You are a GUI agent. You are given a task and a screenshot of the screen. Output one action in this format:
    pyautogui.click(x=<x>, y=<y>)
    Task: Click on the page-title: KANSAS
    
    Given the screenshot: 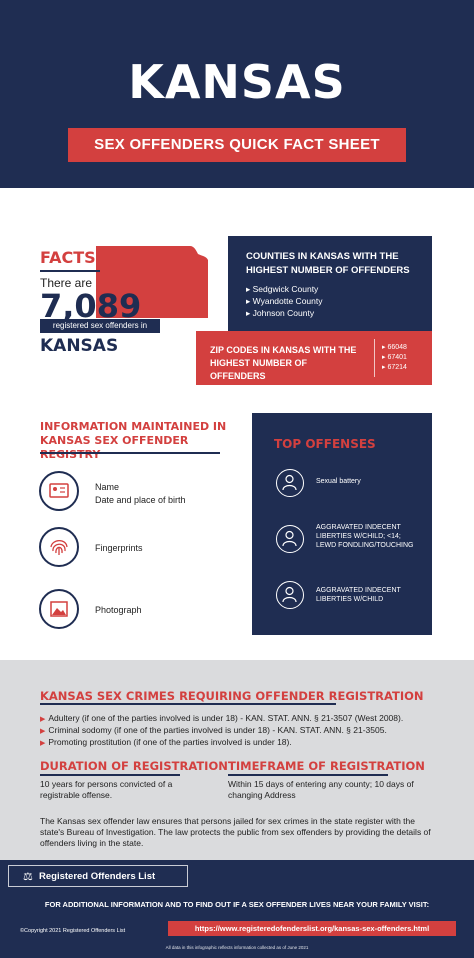 What is the action you would take?
    pyautogui.click(x=237, y=82)
    